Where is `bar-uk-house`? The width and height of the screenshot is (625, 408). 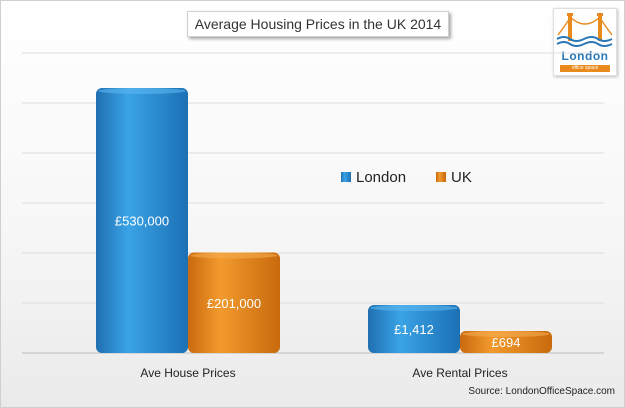 bar-uk-house is located at coordinates (234, 302).